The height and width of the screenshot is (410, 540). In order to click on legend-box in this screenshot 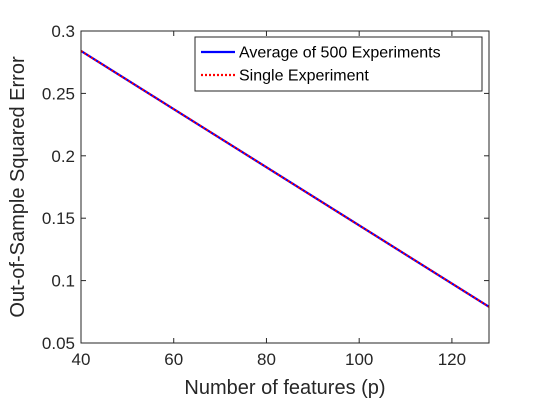, I will do `click(338, 64)`.